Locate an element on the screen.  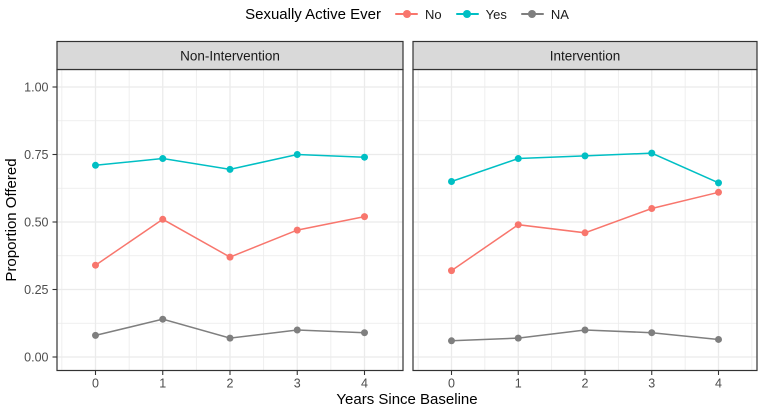
x-axis-title: Years Since Baseline is located at coordinates (406, 399).